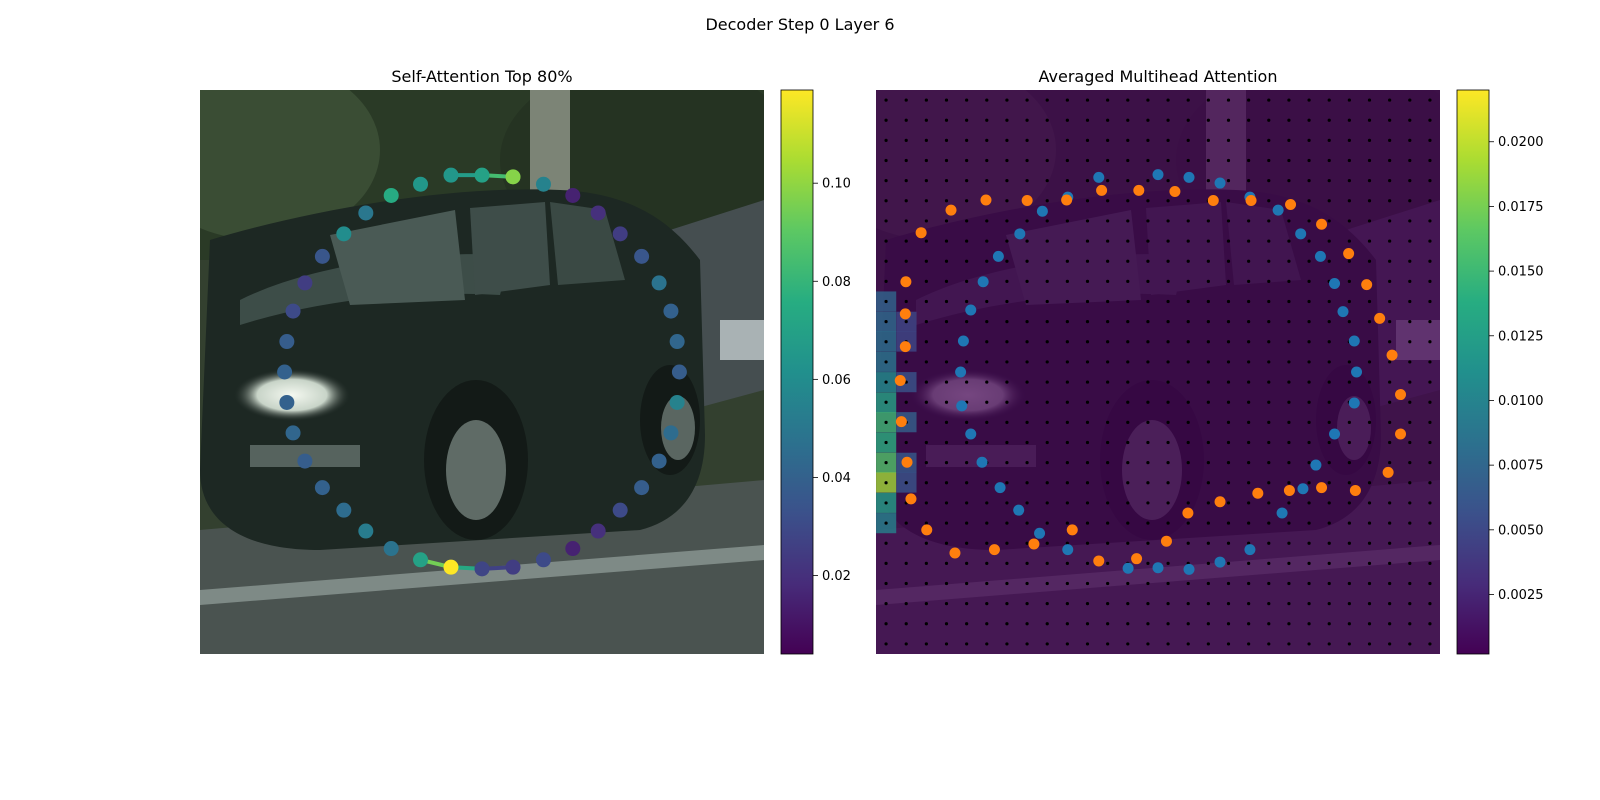  I want to click on self-attention-colorbar: 0.02 0.04 0.06 0.08 0.10, so click(815, 372).